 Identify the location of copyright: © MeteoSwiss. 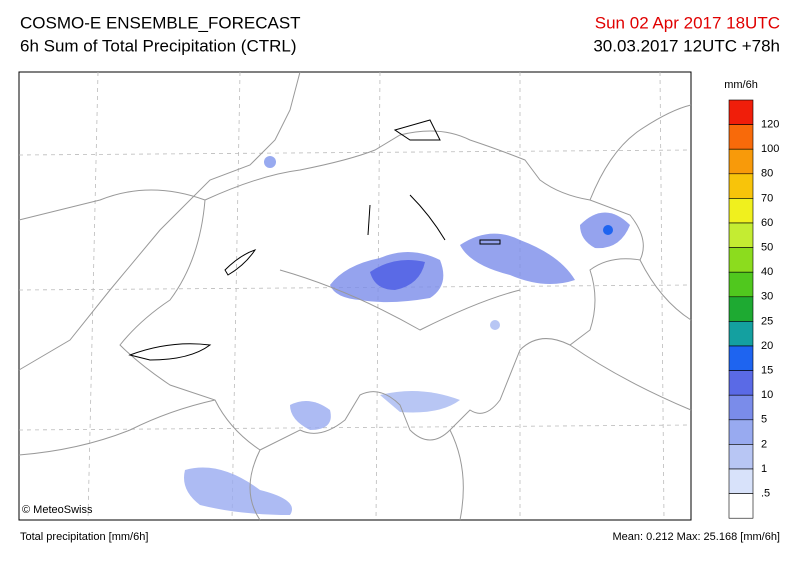
(57, 510).